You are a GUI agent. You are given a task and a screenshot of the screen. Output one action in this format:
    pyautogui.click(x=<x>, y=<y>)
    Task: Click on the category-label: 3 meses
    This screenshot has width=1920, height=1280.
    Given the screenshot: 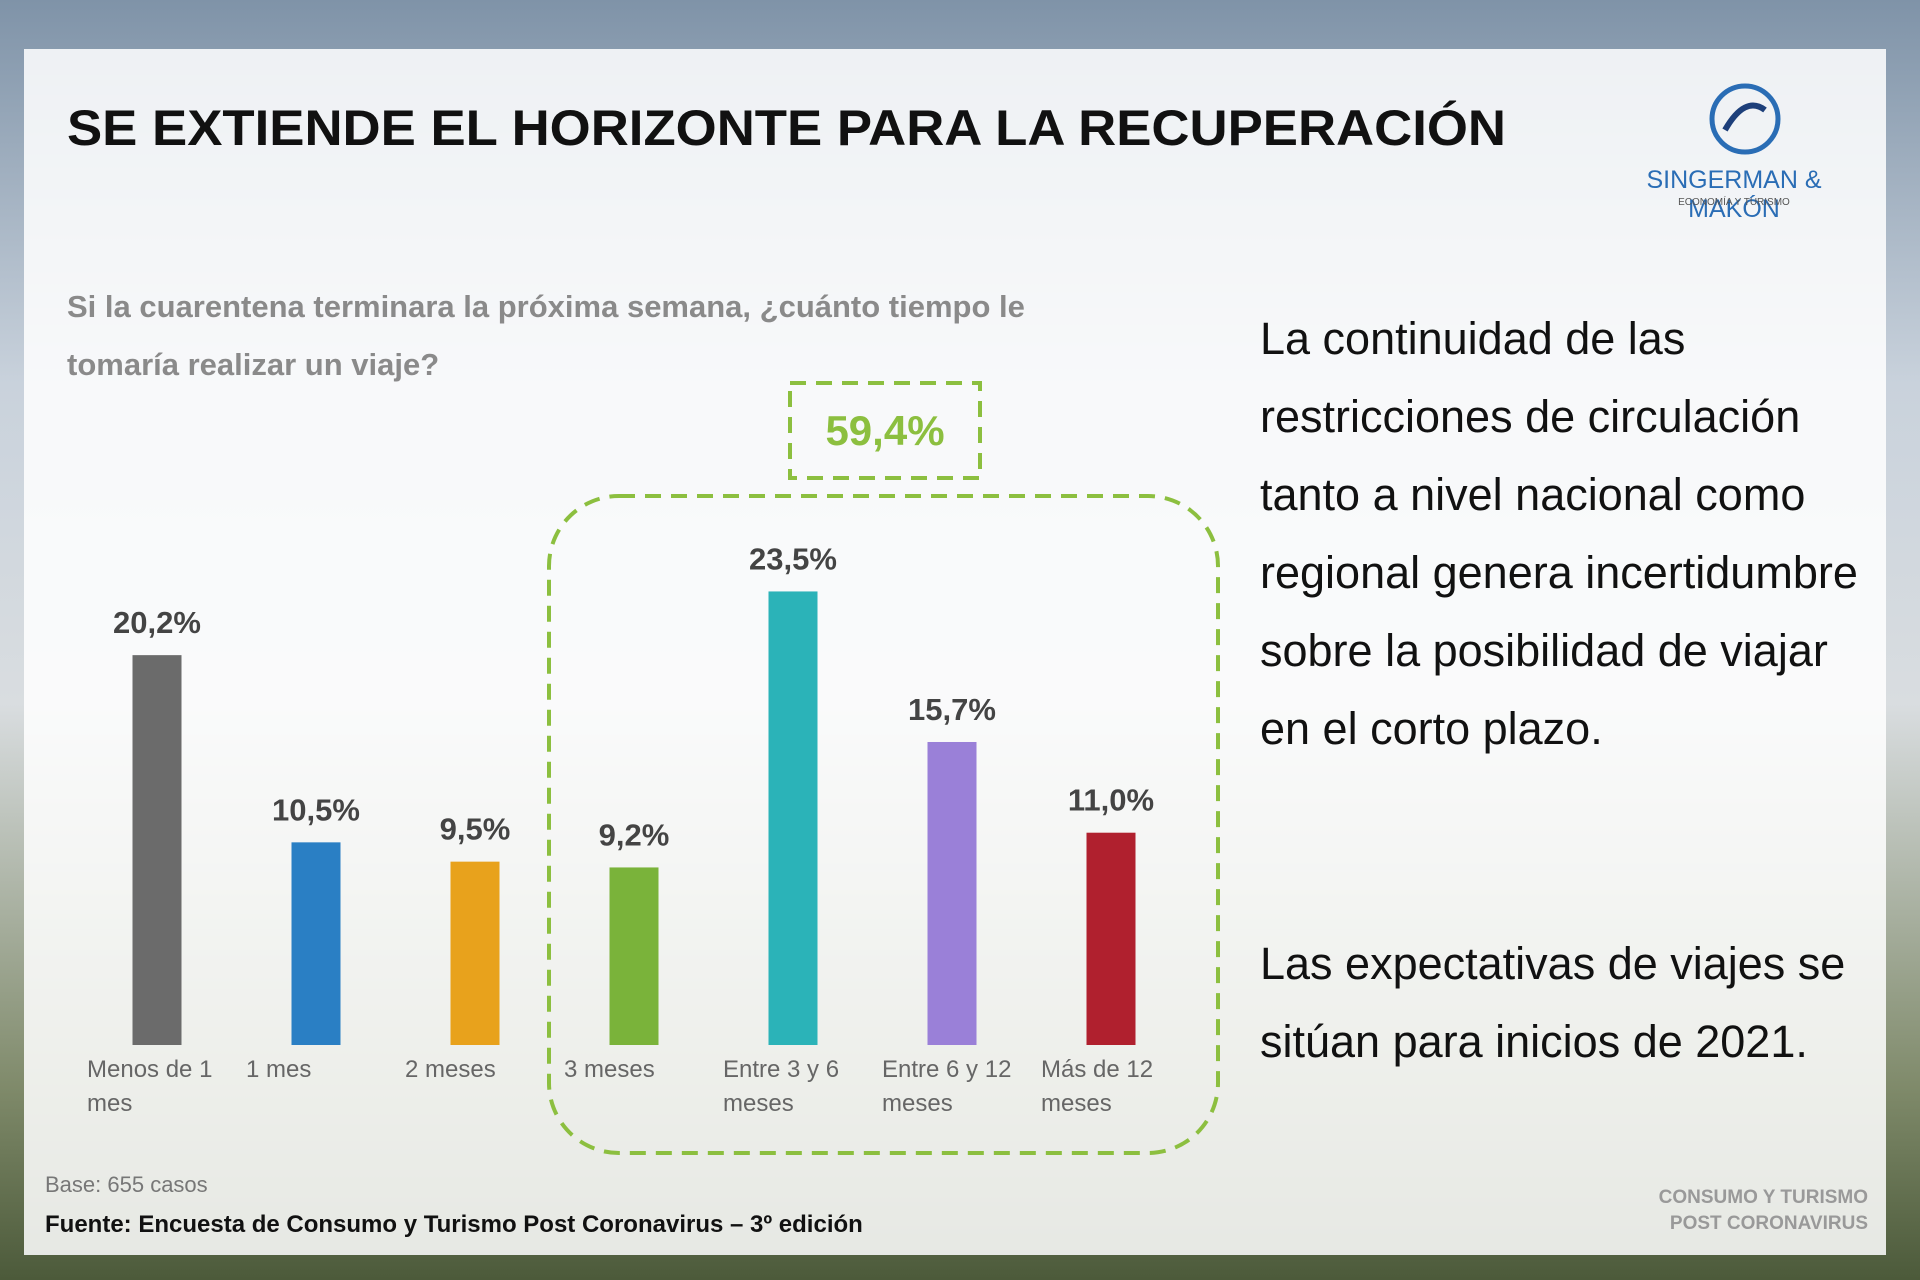 What is the action you would take?
    pyautogui.click(x=609, y=1069)
    